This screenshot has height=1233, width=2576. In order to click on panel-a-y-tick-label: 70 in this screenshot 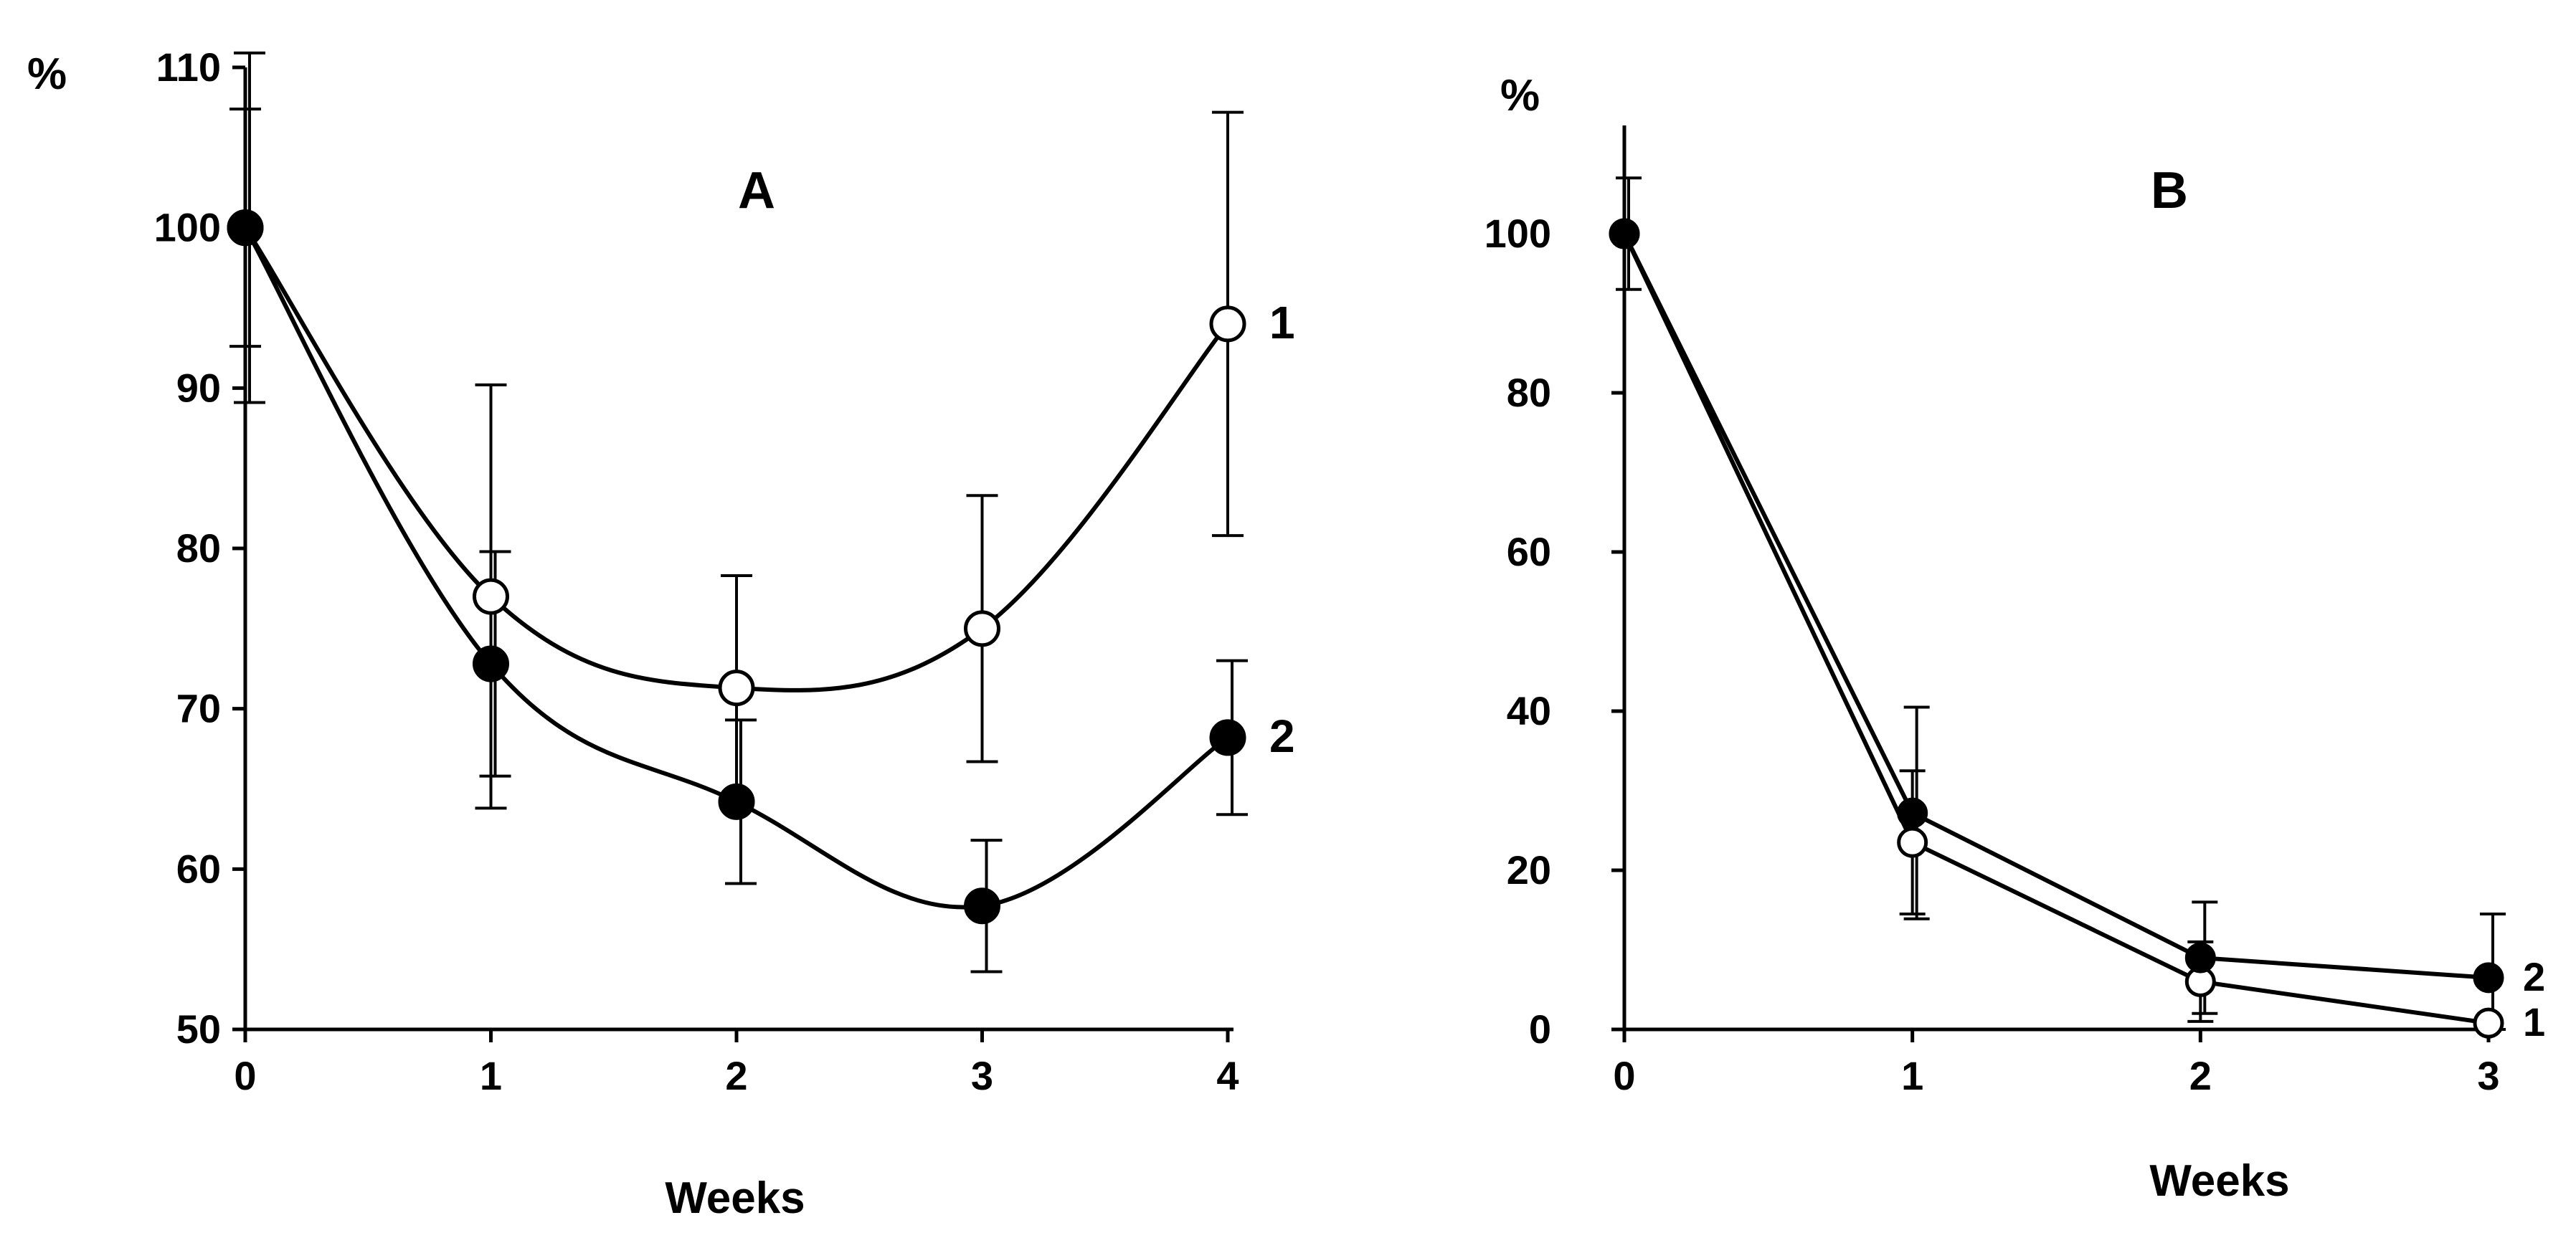, I will do `click(198, 708)`.